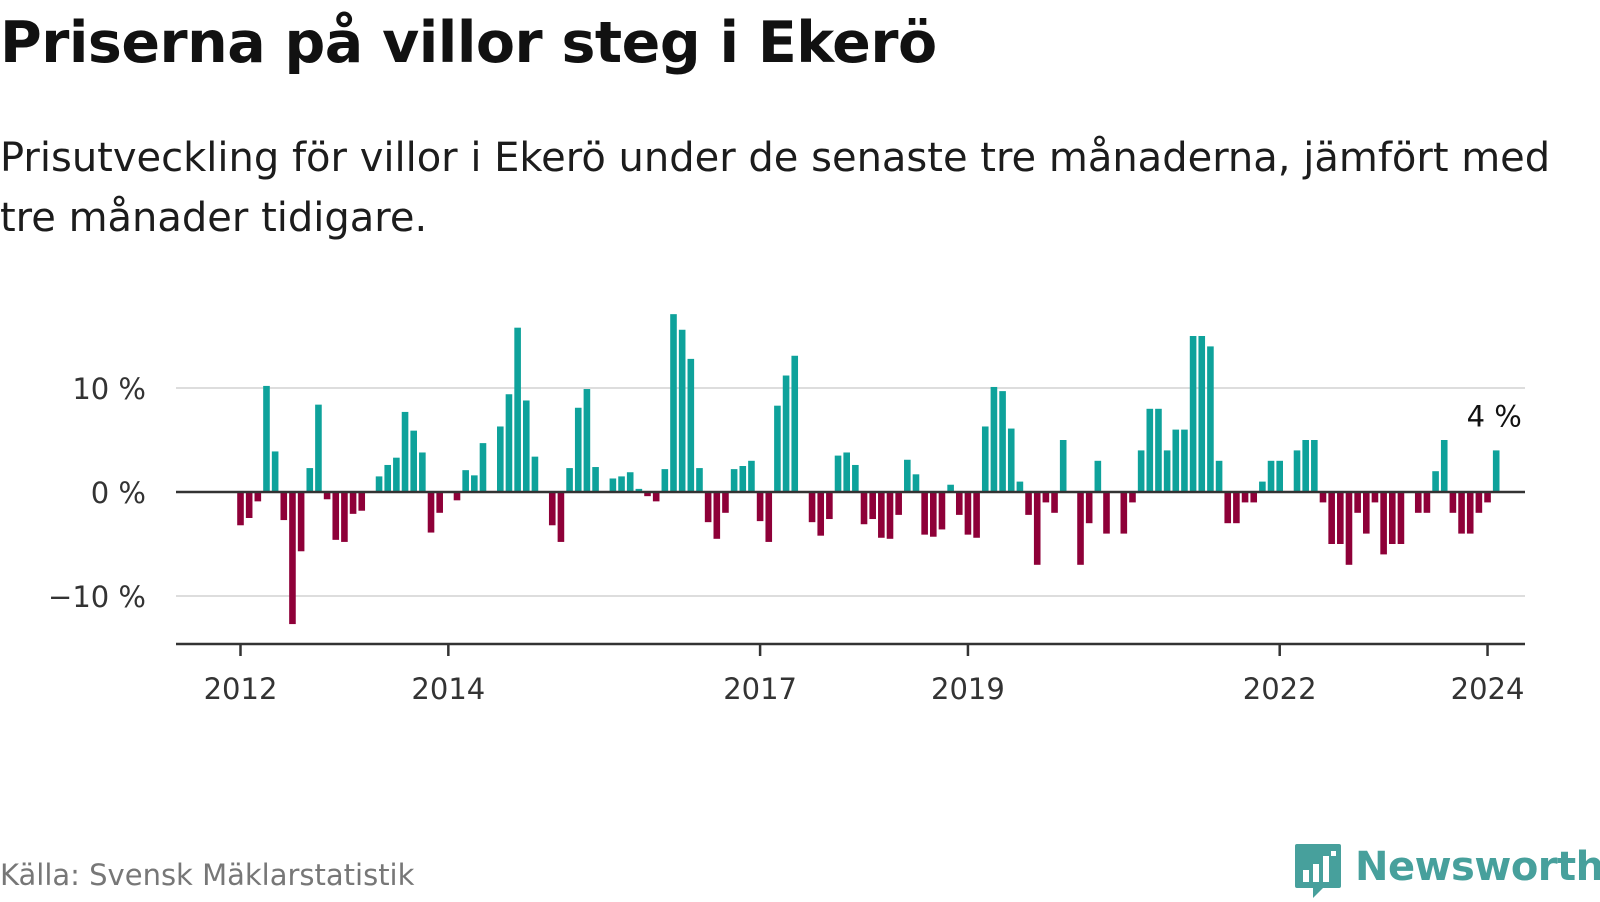  What do you see at coordinates (760, 689) in the screenshot?
I see `x-tick-label: 2017` at bounding box center [760, 689].